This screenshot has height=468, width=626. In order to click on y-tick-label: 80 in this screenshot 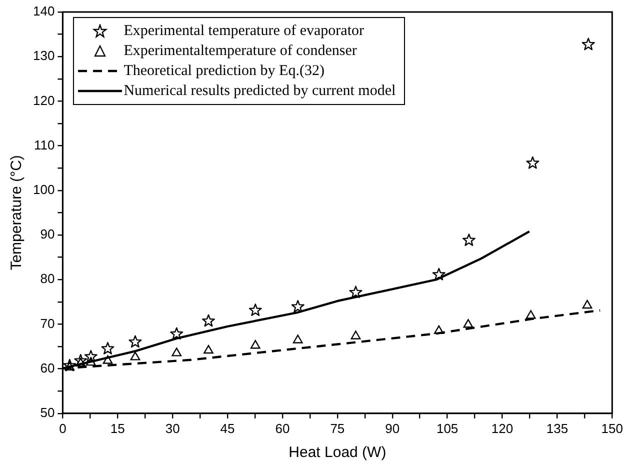, I will do `click(47, 278)`.